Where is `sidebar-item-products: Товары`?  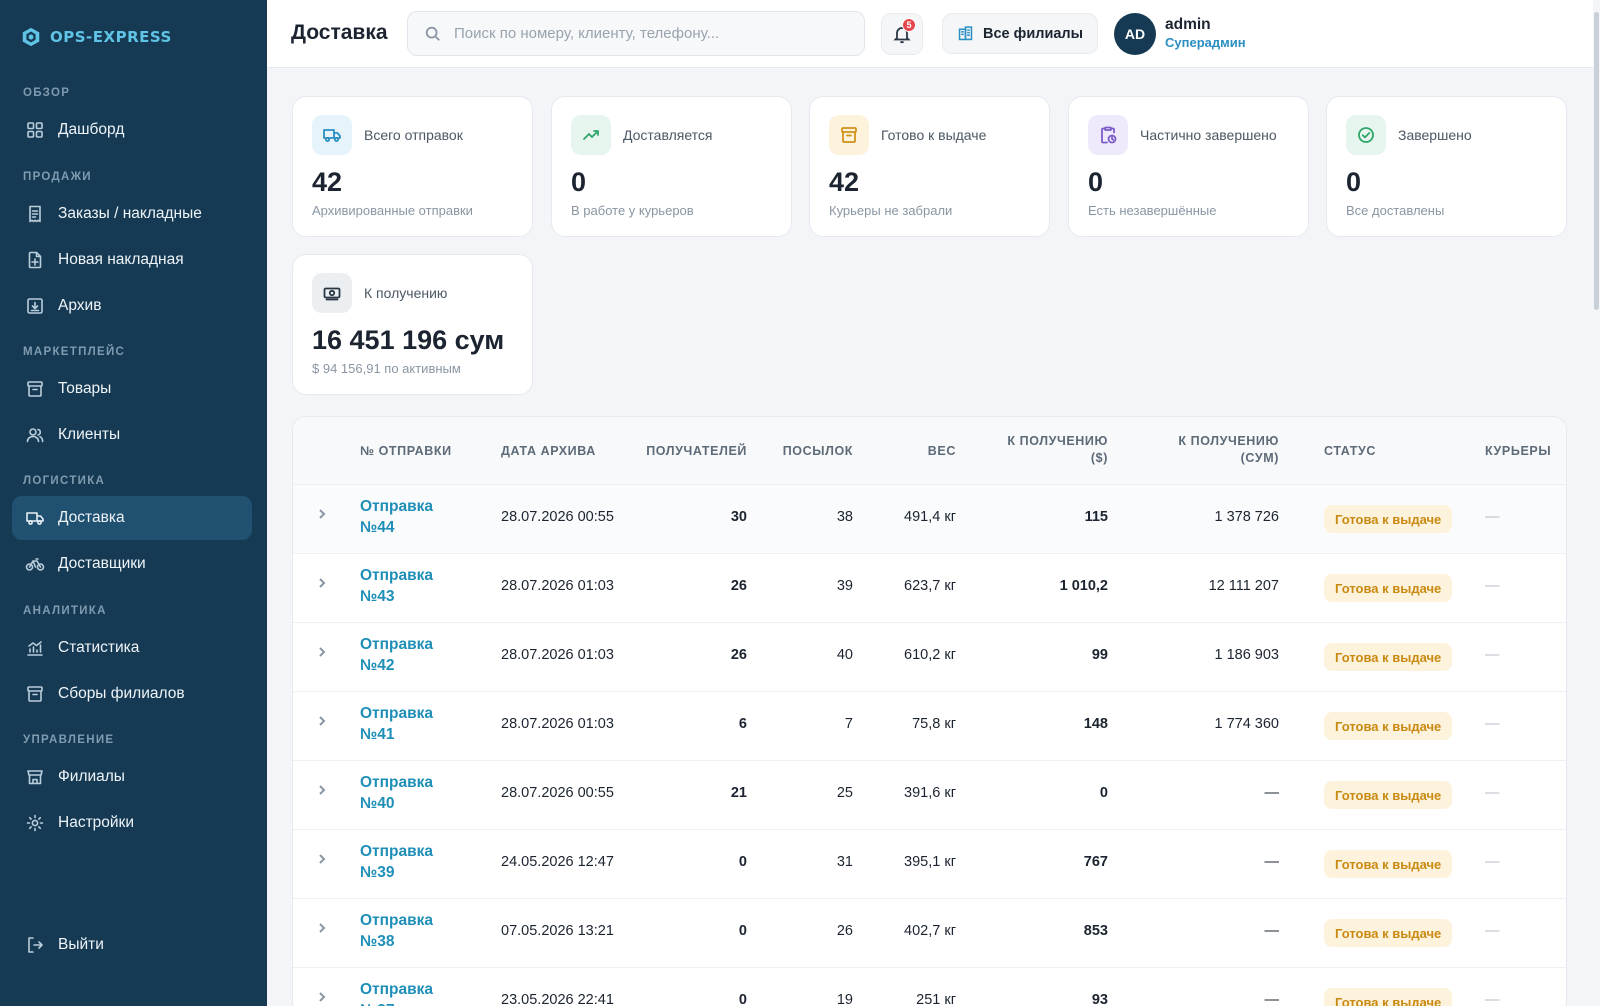
sidebar-item-products: Товары is located at coordinates (132, 389).